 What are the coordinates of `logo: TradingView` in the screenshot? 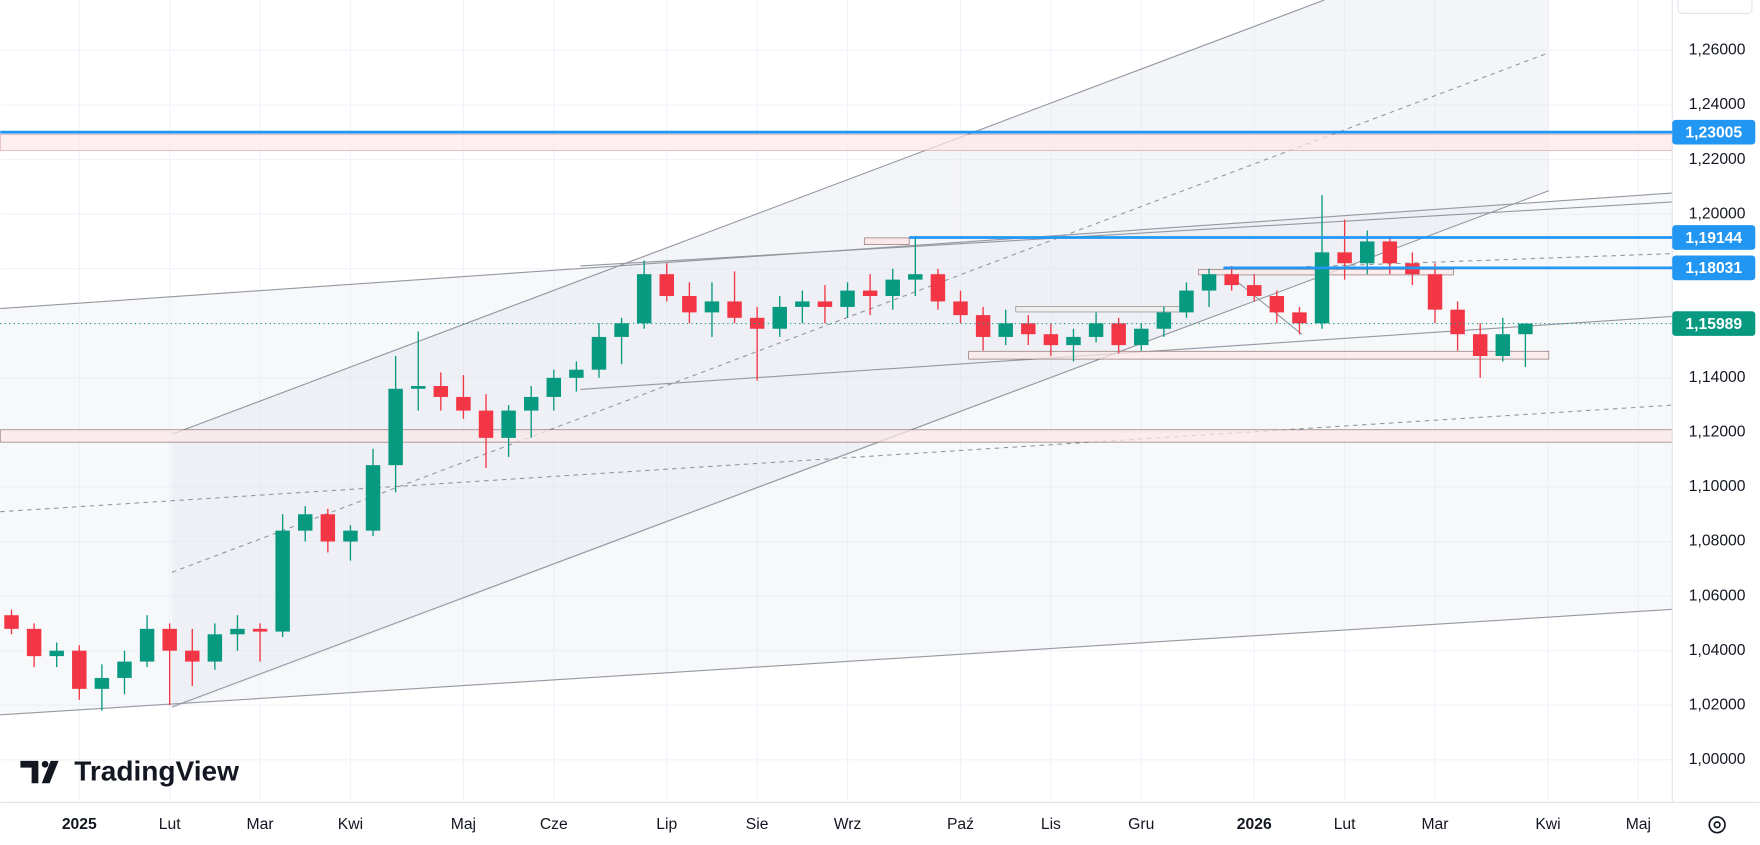 It's located at (129, 771).